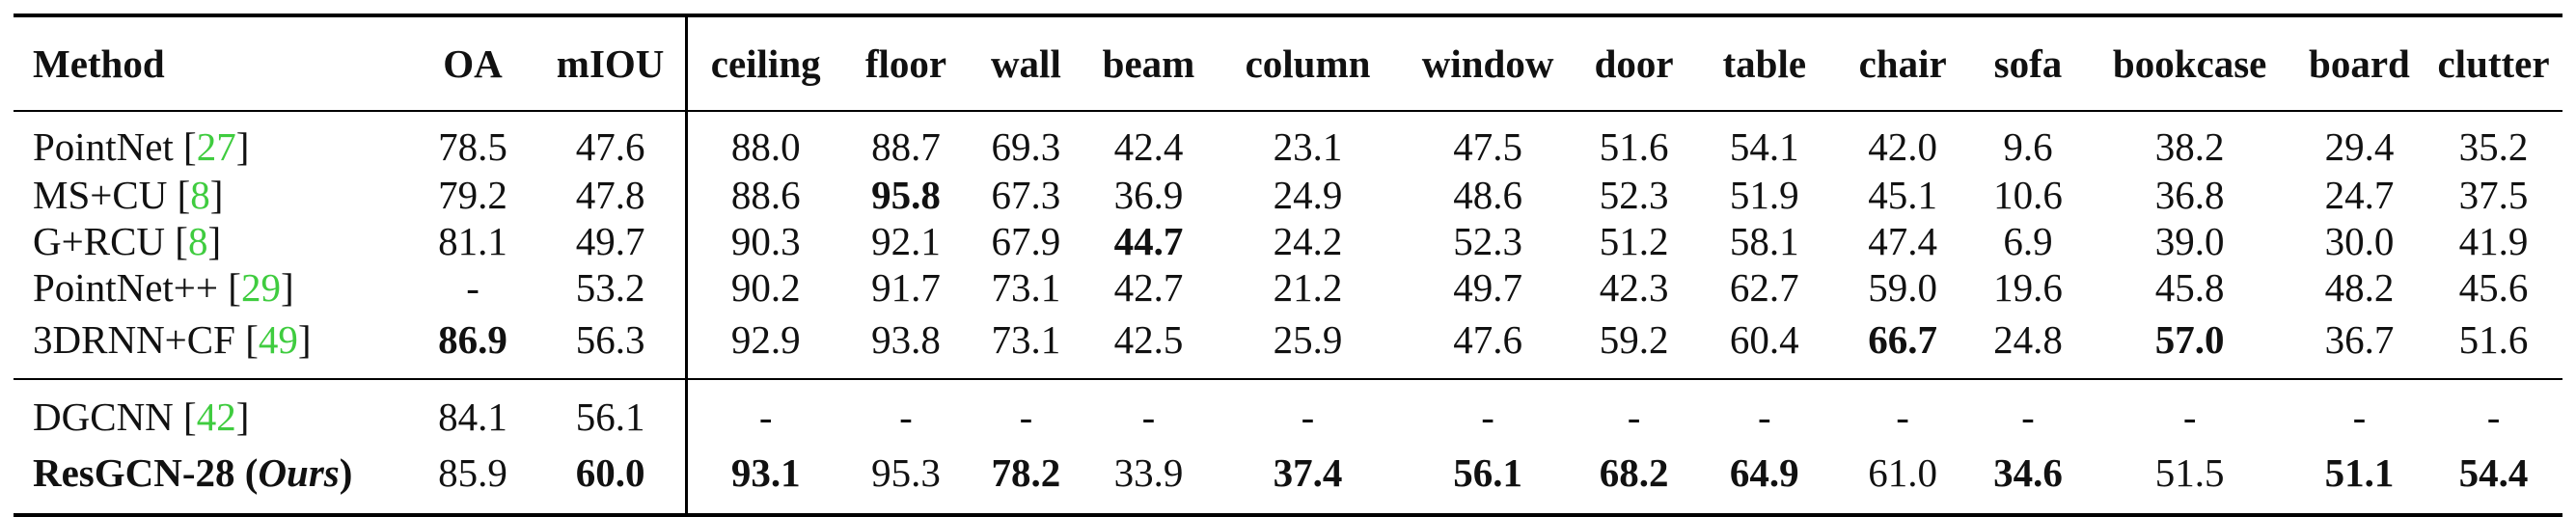 The height and width of the screenshot is (517, 2576). What do you see at coordinates (1764, 241) in the screenshot?
I see `value-cell-table: 58.1` at bounding box center [1764, 241].